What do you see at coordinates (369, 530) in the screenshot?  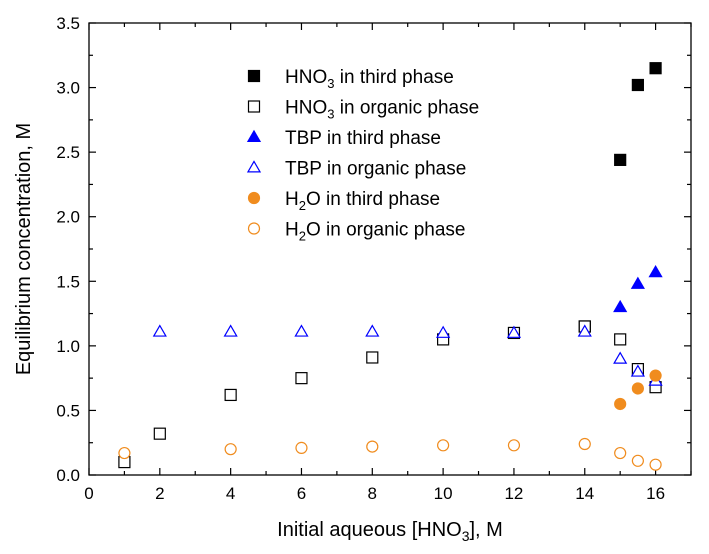 I see `x-axis-title-part: Initial aqueous [HNO` at bounding box center [369, 530].